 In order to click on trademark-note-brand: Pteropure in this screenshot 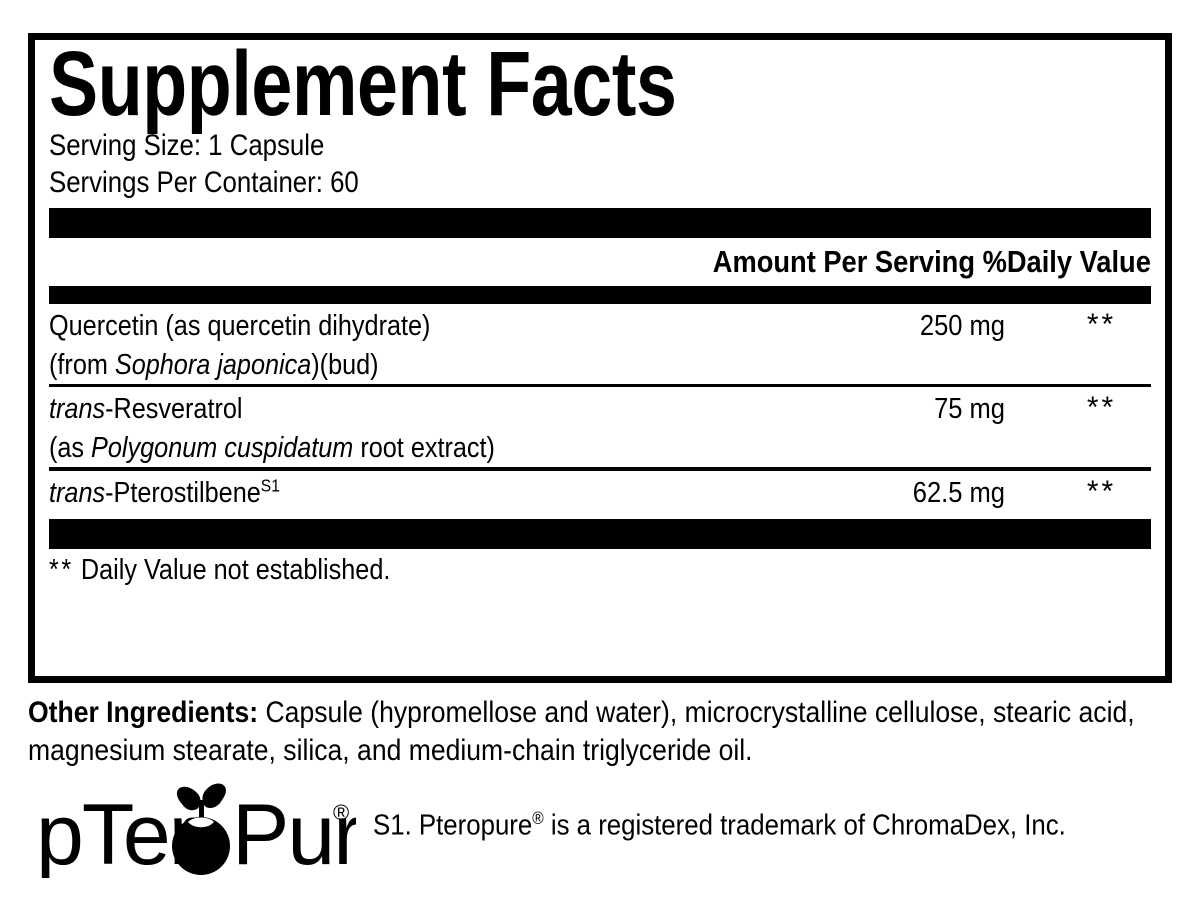, I will do `click(472, 825)`.